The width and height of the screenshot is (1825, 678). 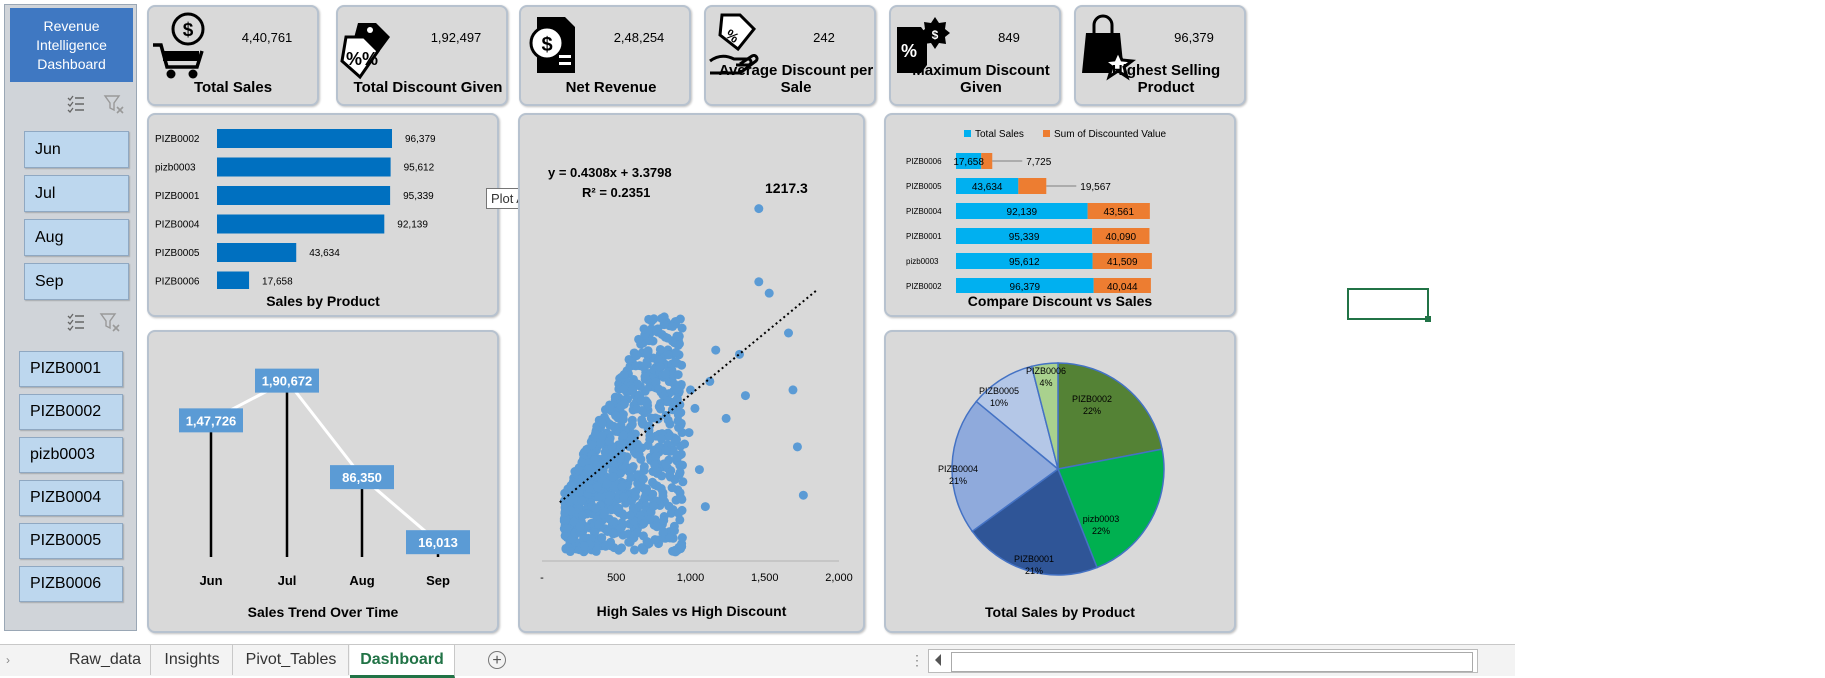 What do you see at coordinates (981, 79) in the screenshot?
I see `kpi-label: Maximum Discount Given` at bounding box center [981, 79].